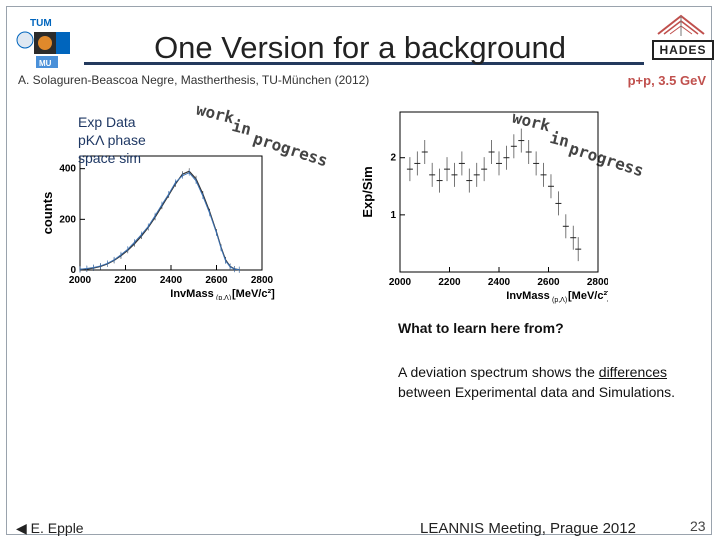  I want to click on footer-author: ◀ E. Epple, so click(50, 528).